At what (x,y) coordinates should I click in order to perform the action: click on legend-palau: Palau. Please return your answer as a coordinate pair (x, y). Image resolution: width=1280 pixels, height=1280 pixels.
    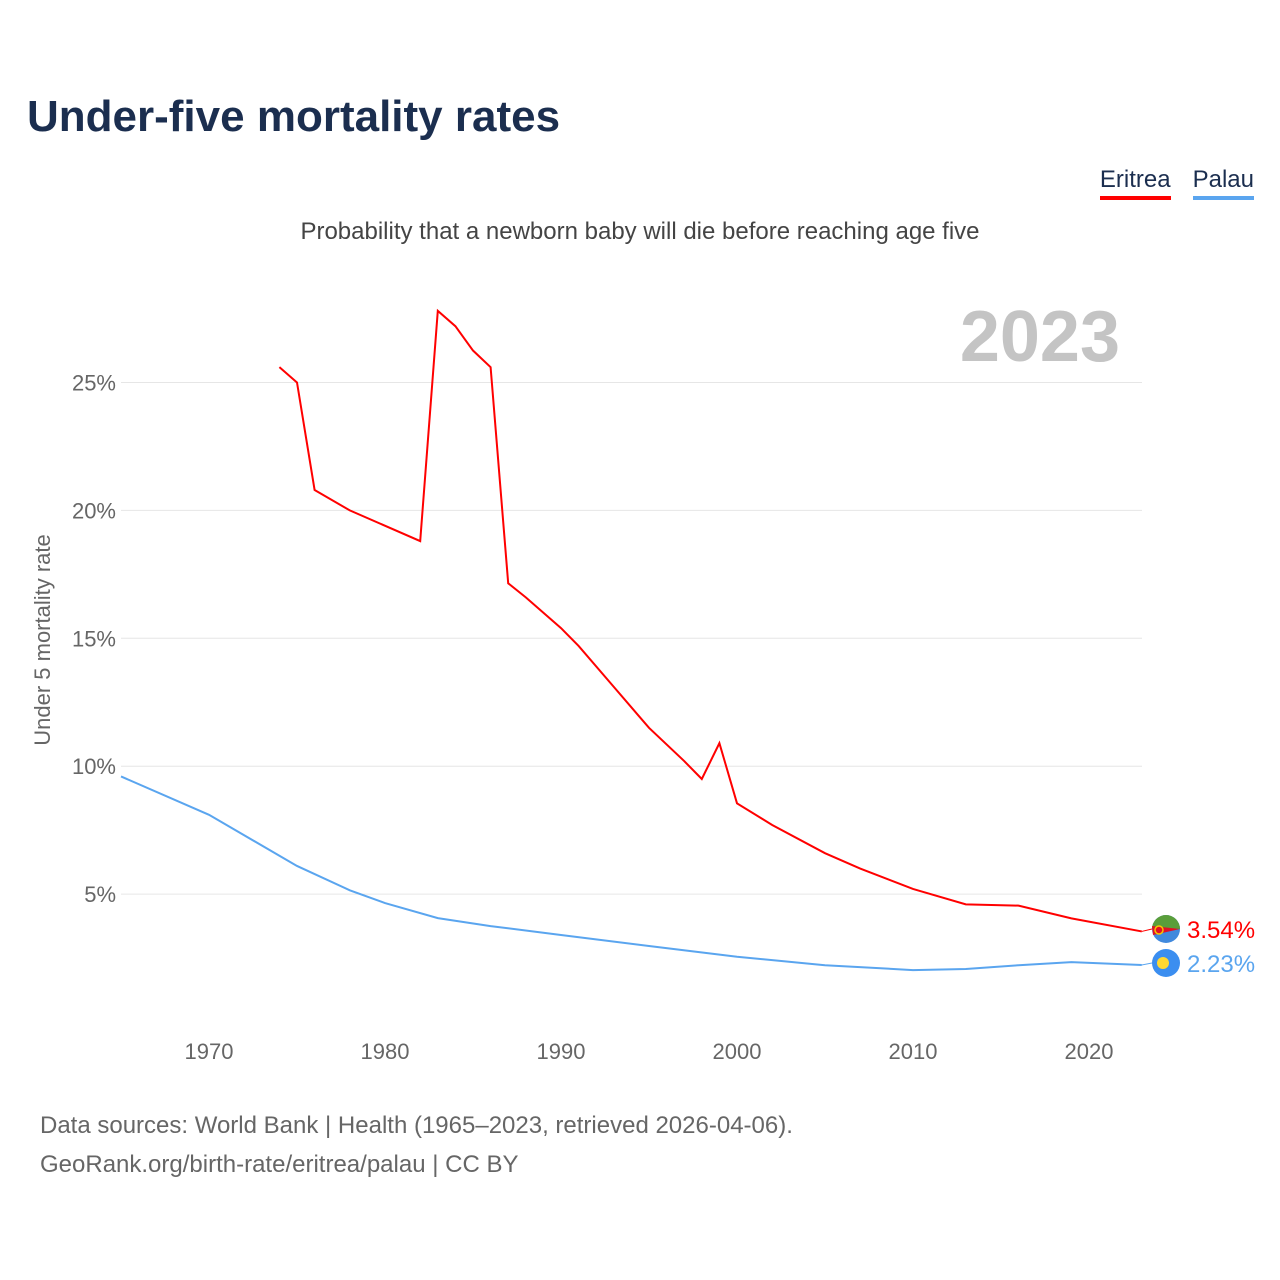
    Looking at the image, I should click on (1223, 183).